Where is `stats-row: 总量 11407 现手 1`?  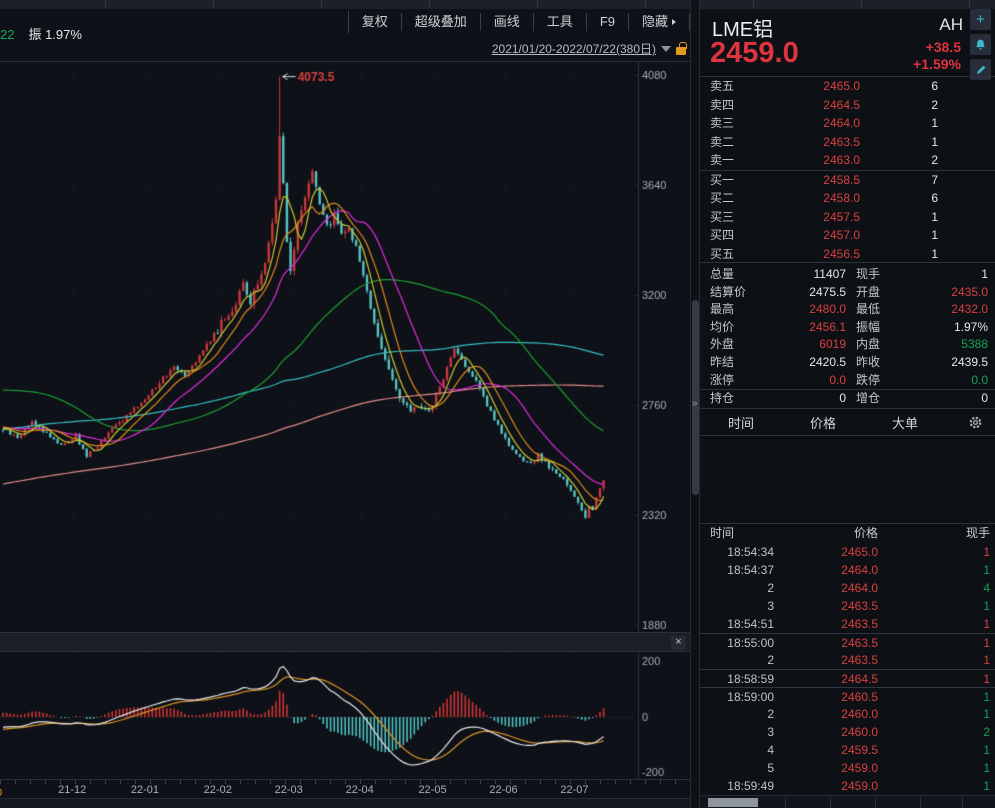
stats-row: 总量 11407 现手 1 is located at coordinates (847, 275).